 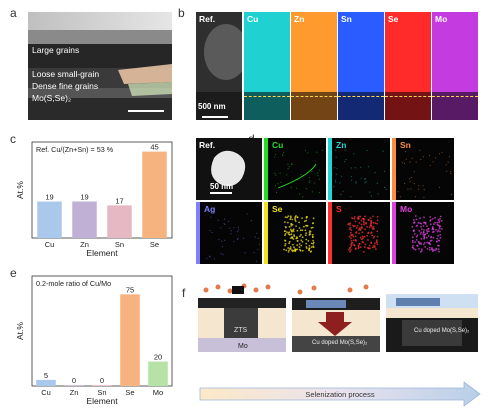 I want to click on layer-label-mo-sse2: Mo(S,Se)₂, so click(x=52, y=98).